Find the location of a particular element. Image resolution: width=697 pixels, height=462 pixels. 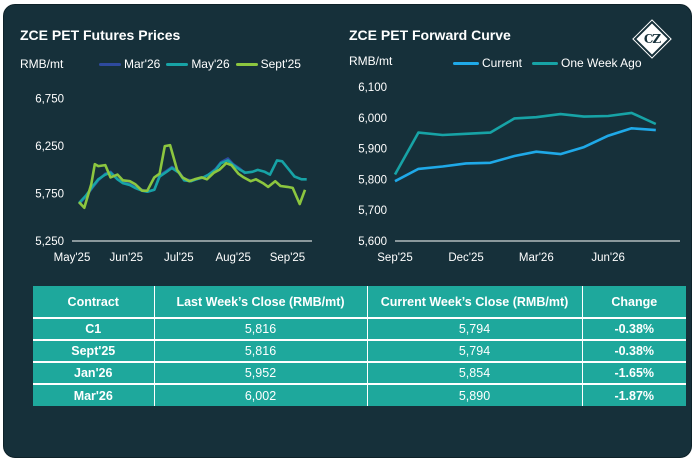

table-header-contract: Contract is located at coordinates (94, 302).